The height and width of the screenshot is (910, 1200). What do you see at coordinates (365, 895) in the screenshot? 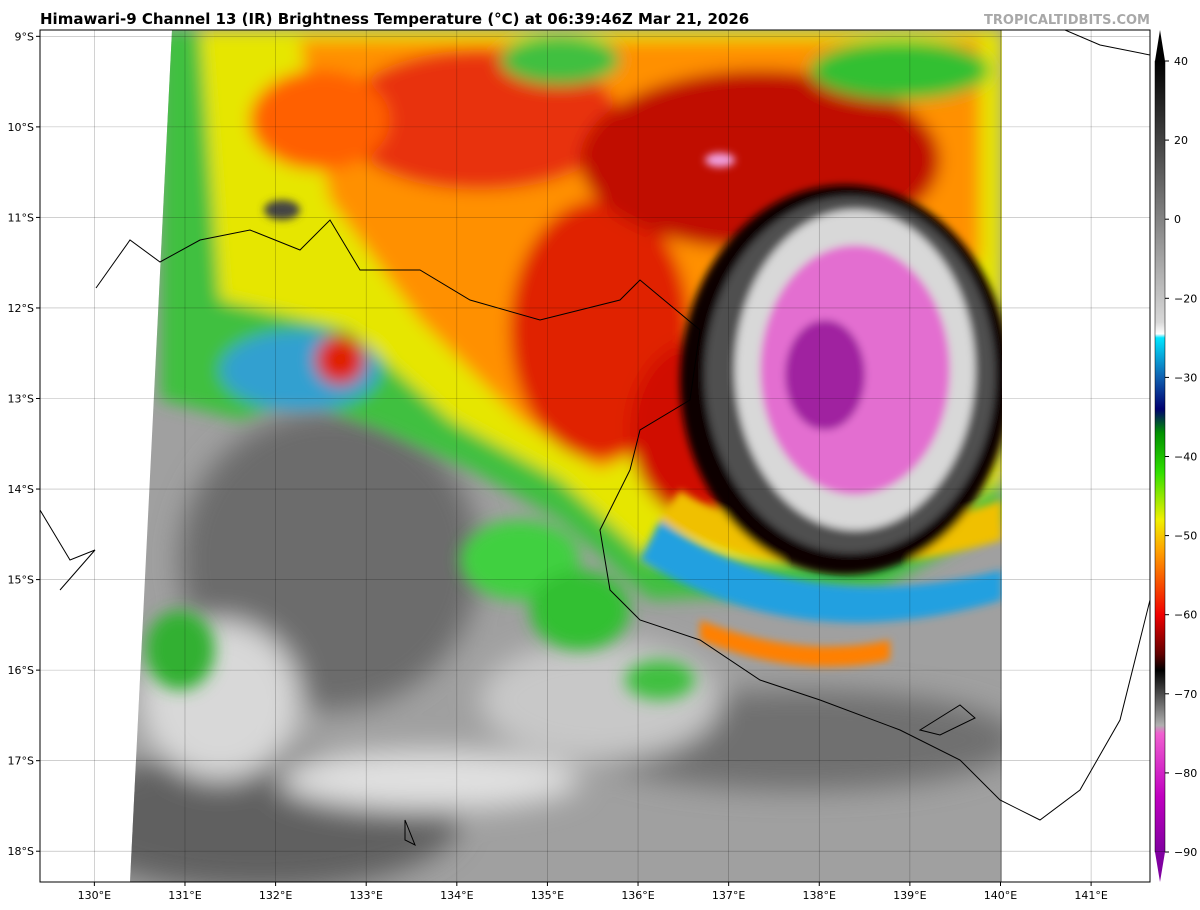
I see `lon-label: 133°E` at bounding box center [365, 895].